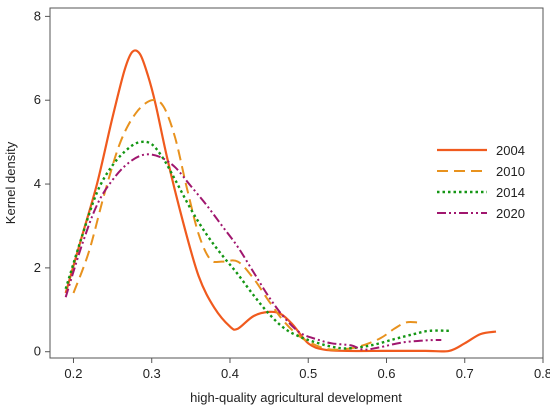 Image resolution: width=550 pixels, height=412 pixels. I want to click on x-tick-label: 0.5, so click(308, 373).